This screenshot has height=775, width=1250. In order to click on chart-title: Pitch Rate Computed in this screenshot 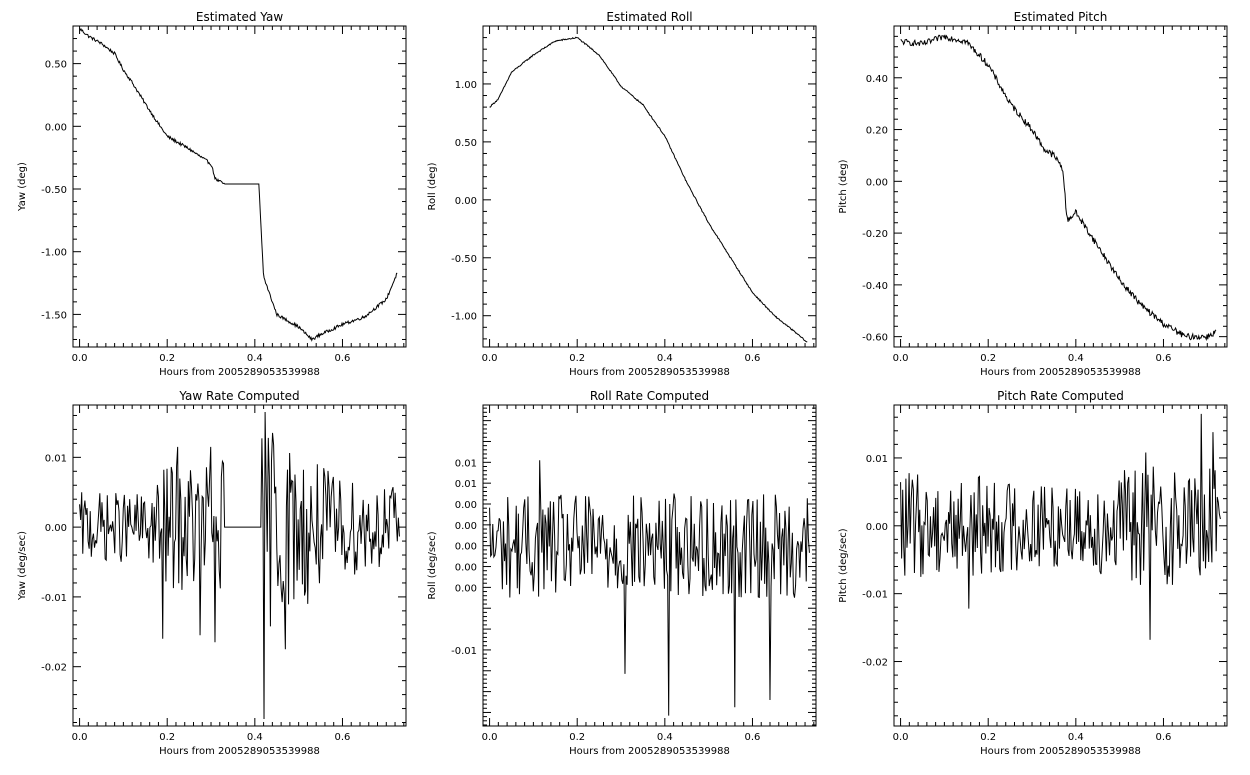, I will do `click(1060, 396)`.